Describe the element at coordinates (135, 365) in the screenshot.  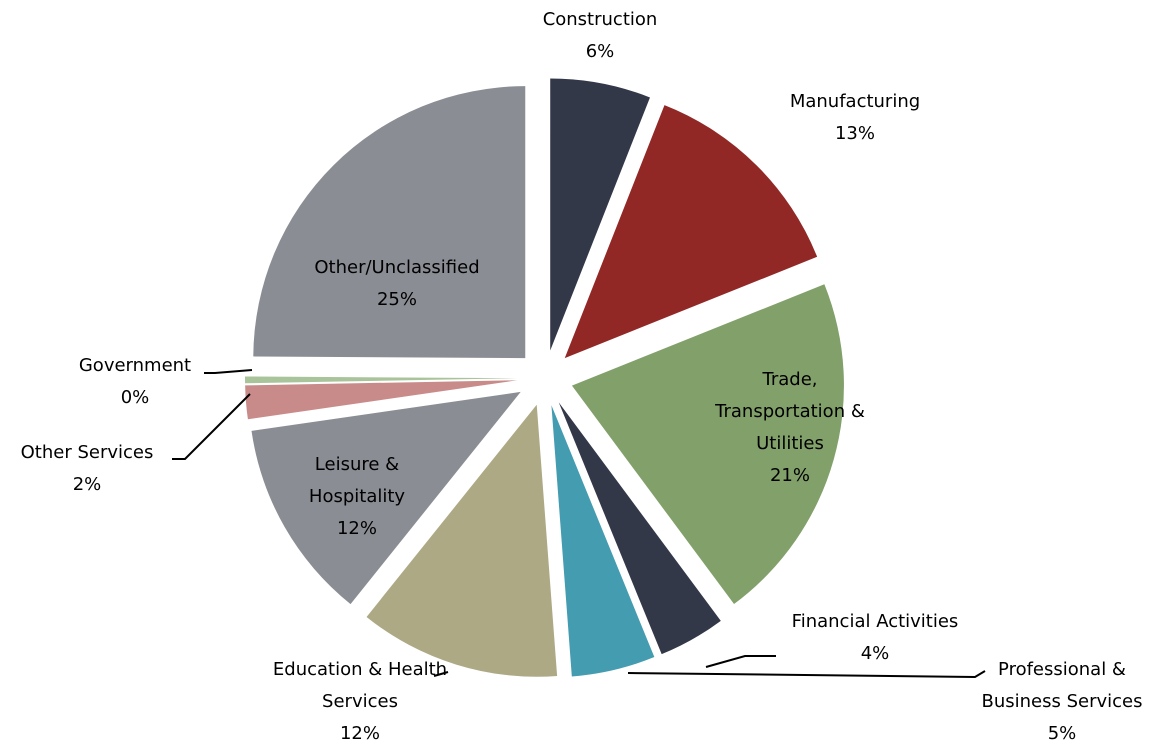
I see `slice-name: Government` at that location.